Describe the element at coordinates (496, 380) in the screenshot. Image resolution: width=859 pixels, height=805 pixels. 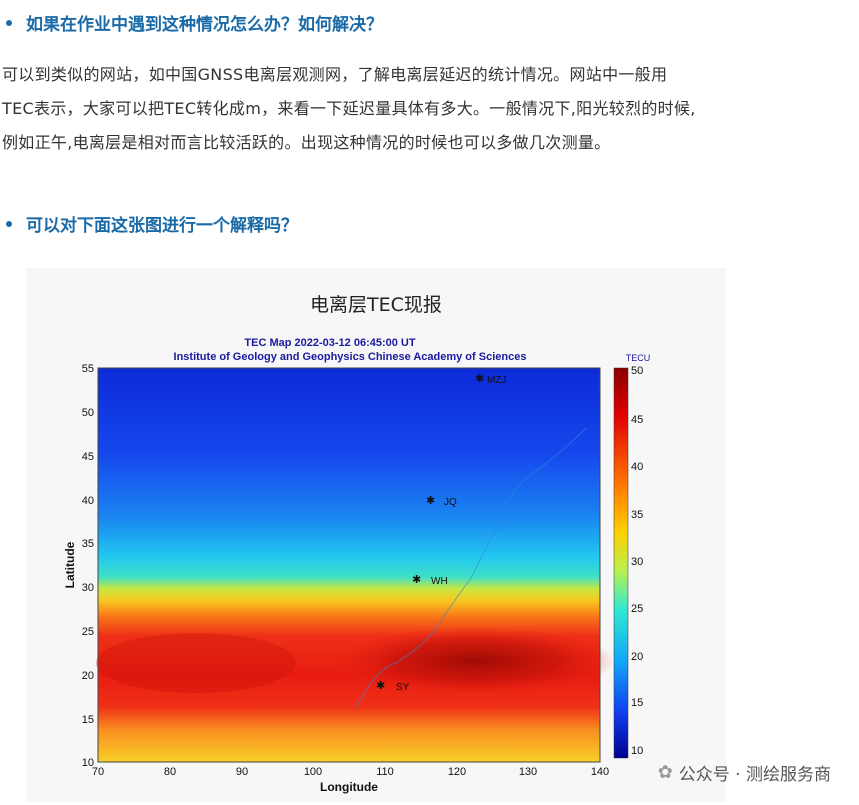
I see `station-mzj-label: MZJ` at that location.